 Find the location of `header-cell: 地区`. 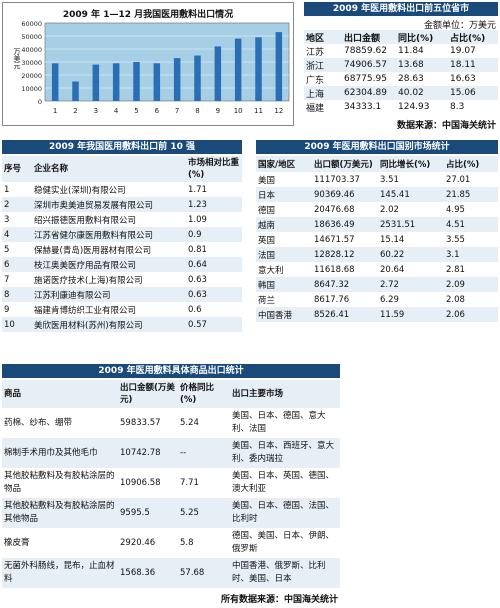

header-cell: 地区 is located at coordinates (315, 38).